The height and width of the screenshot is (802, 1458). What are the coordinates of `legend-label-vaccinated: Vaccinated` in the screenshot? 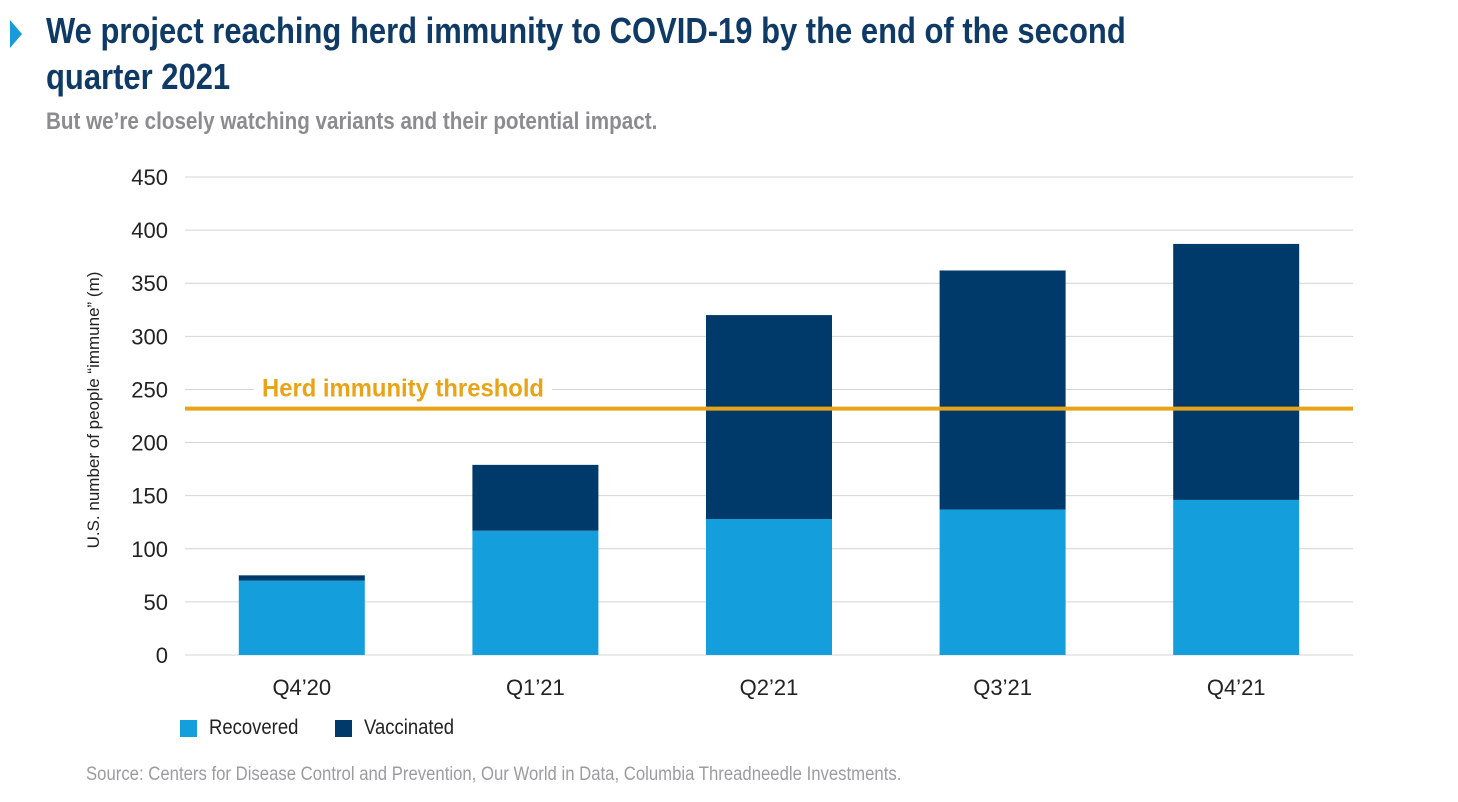 It's located at (408, 727).